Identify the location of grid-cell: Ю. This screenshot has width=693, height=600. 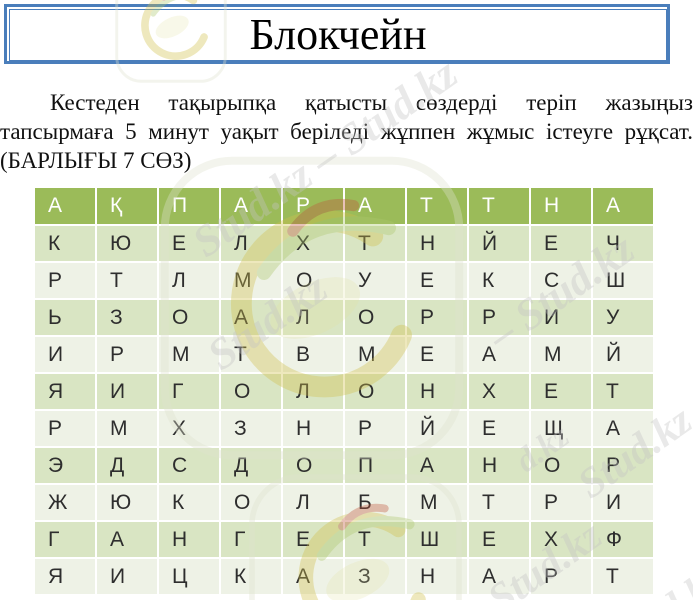
(127, 243).